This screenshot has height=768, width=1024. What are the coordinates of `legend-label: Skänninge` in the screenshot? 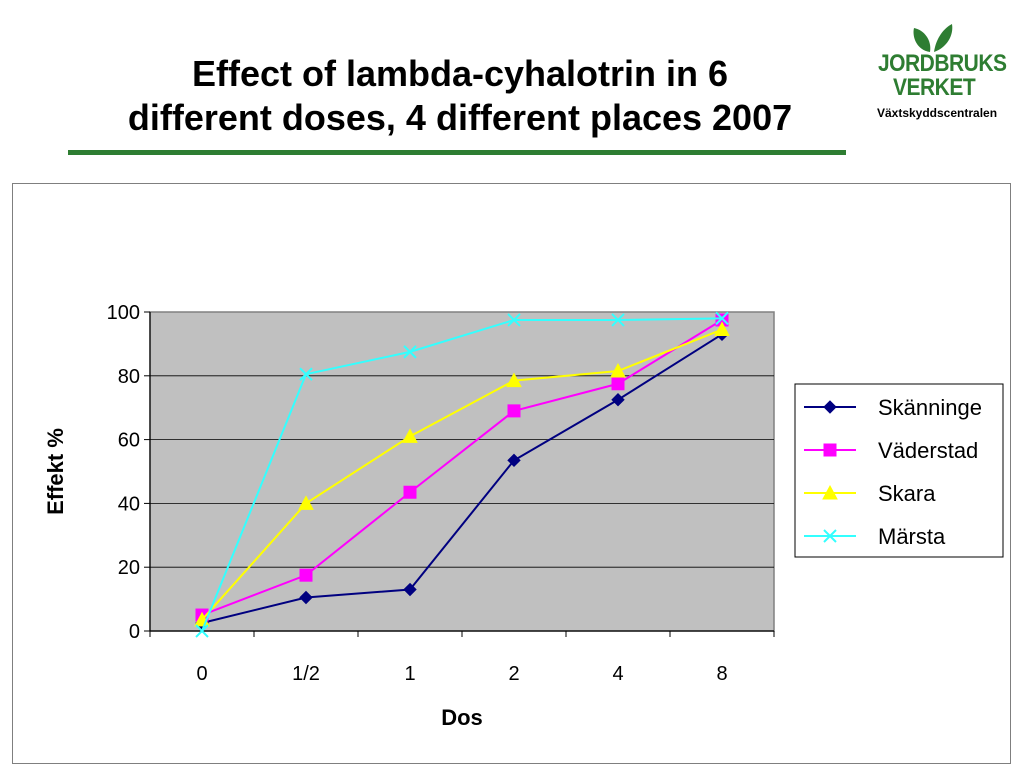 It's located at (930, 407).